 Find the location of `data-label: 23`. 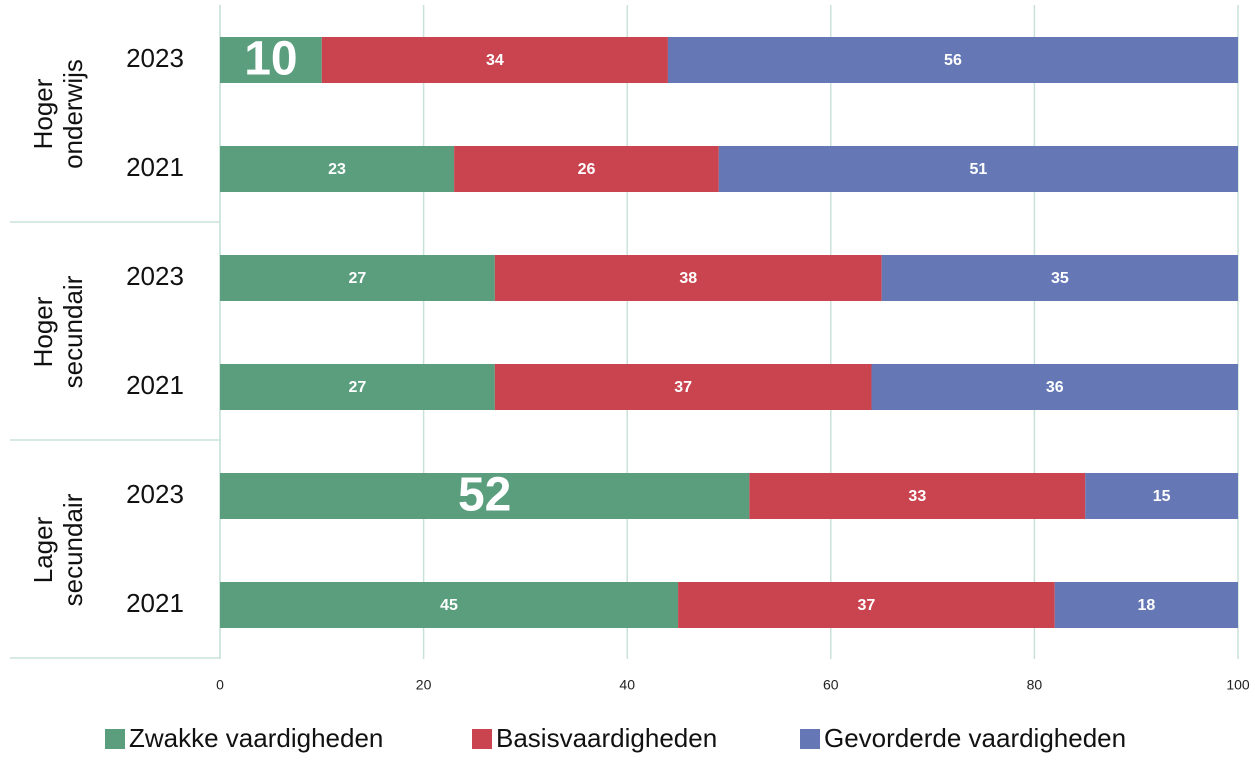

data-label: 23 is located at coordinates (337, 169).